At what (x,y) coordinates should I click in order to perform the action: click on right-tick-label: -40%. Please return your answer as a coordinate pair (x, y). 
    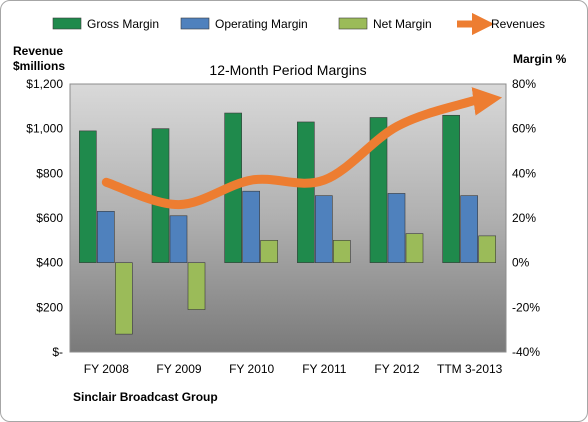
    Looking at the image, I should click on (526, 352).